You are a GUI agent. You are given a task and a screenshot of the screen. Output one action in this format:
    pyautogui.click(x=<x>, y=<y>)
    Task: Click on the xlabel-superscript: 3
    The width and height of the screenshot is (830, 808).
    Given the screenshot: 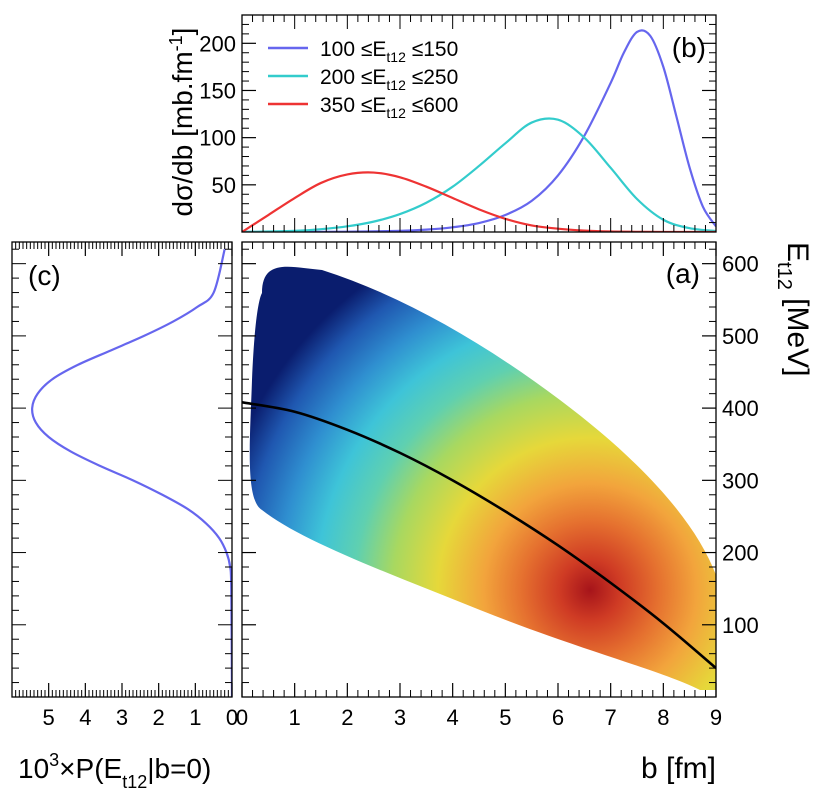 What is the action you would take?
    pyautogui.click(x=54, y=760)
    